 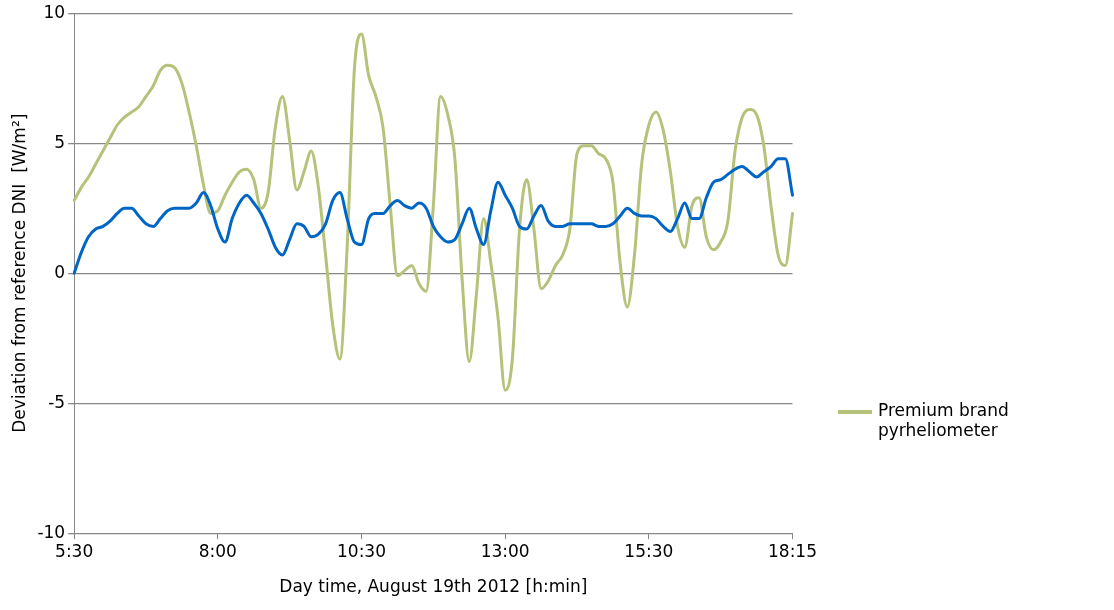 What do you see at coordinates (51, 531) in the screenshot?
I see `y-tick-label: -10` at bounding box center [51, 531].